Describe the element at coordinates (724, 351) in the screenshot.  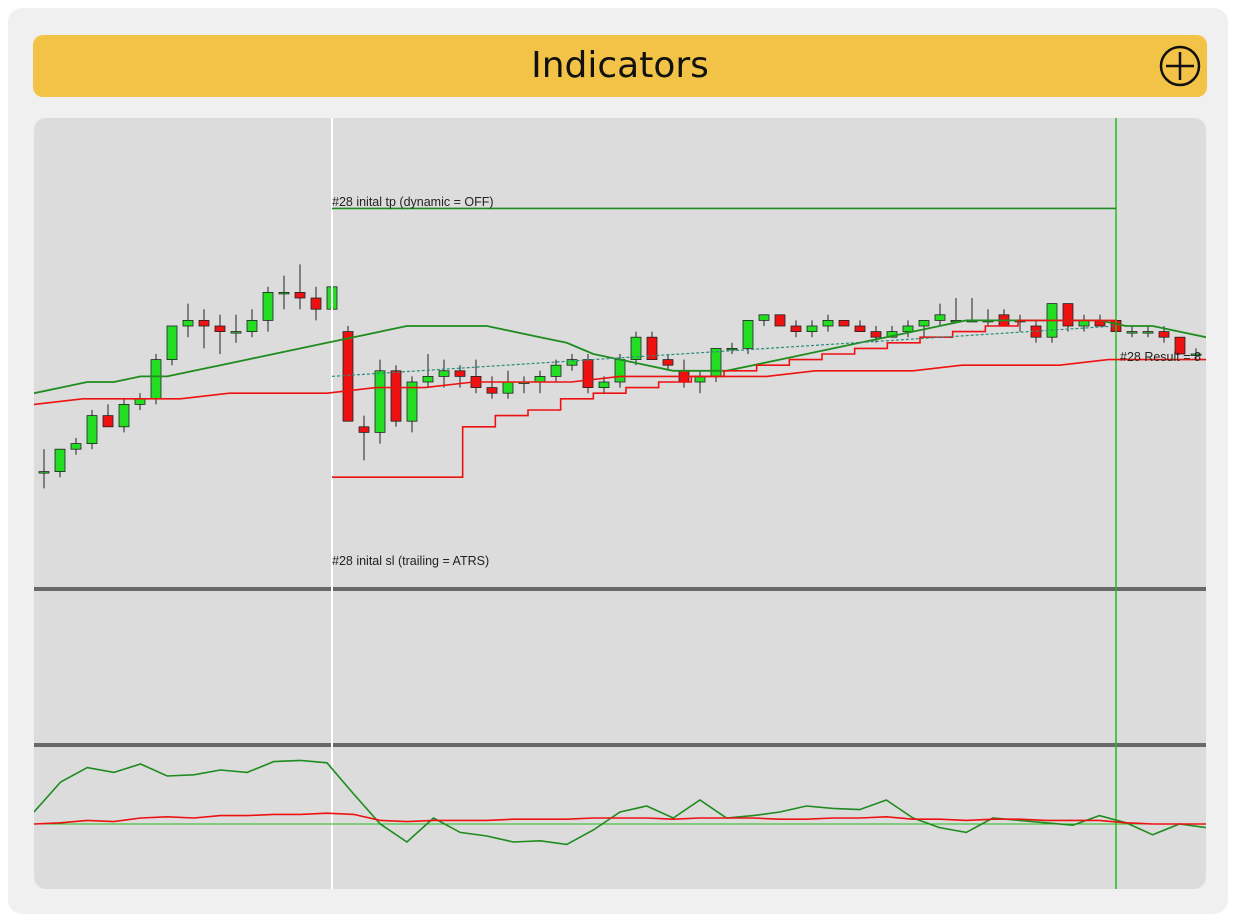
I see `trade-path-line` at that location.